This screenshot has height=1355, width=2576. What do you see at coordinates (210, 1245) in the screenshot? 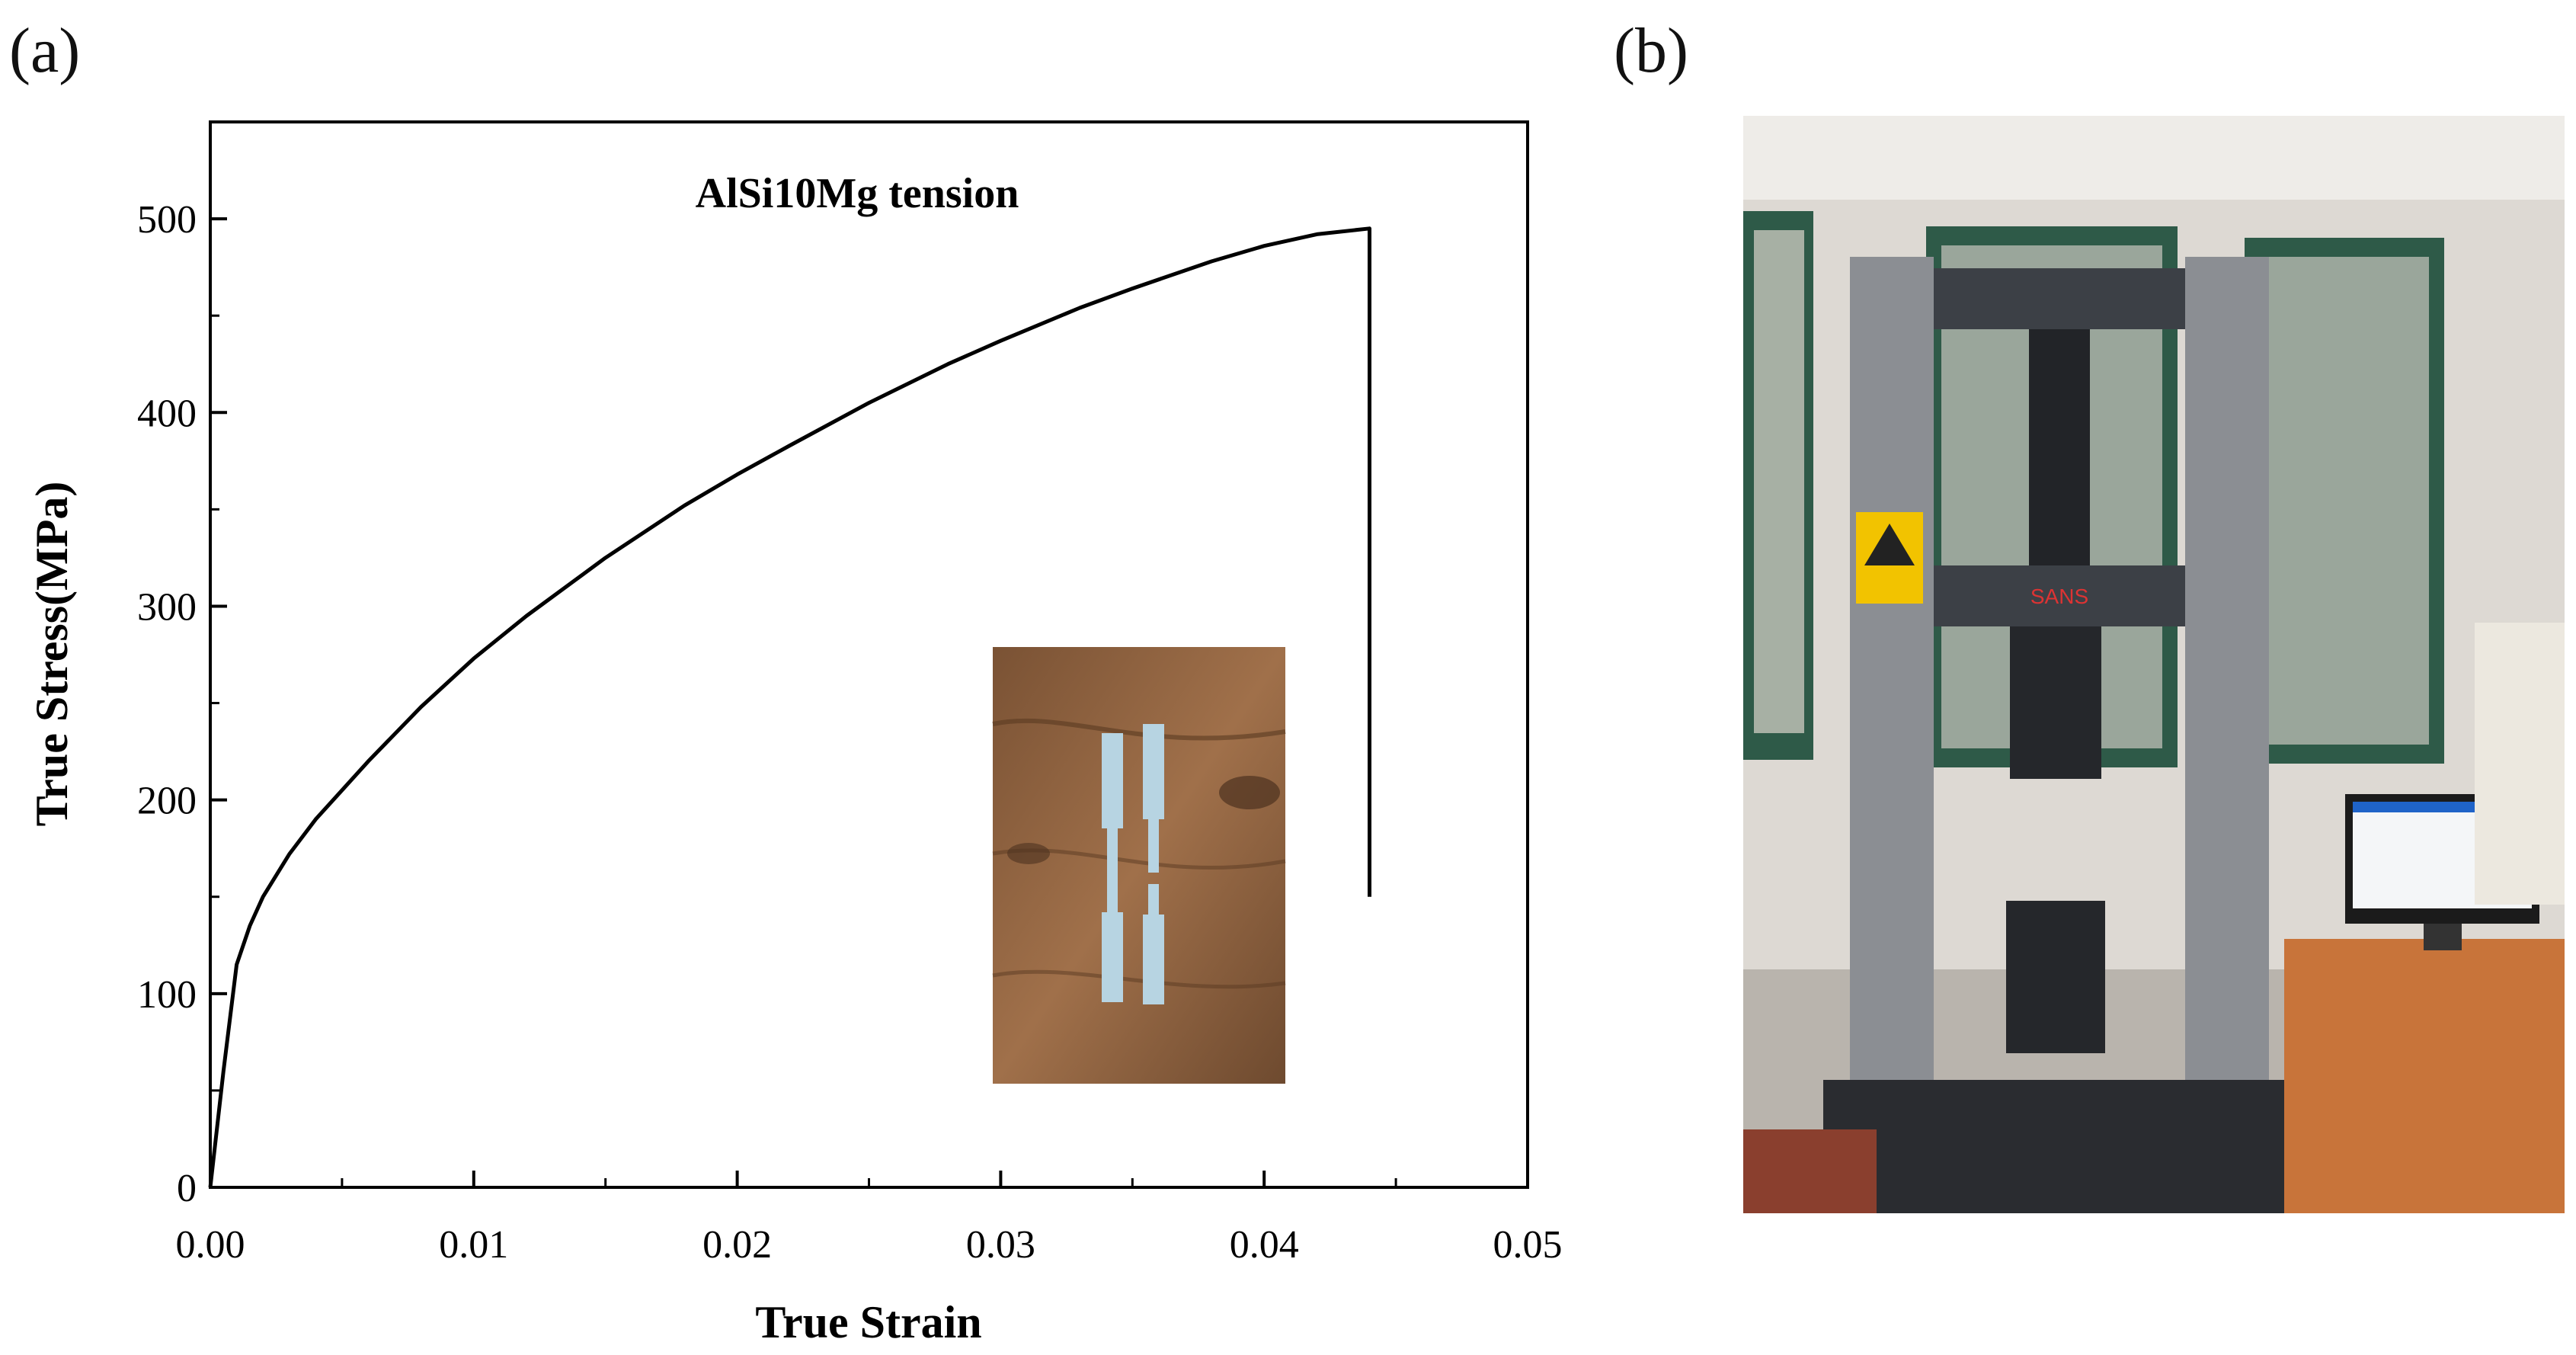
I see `x-tick-label: 0.00` at bounding box center [210, 1245].